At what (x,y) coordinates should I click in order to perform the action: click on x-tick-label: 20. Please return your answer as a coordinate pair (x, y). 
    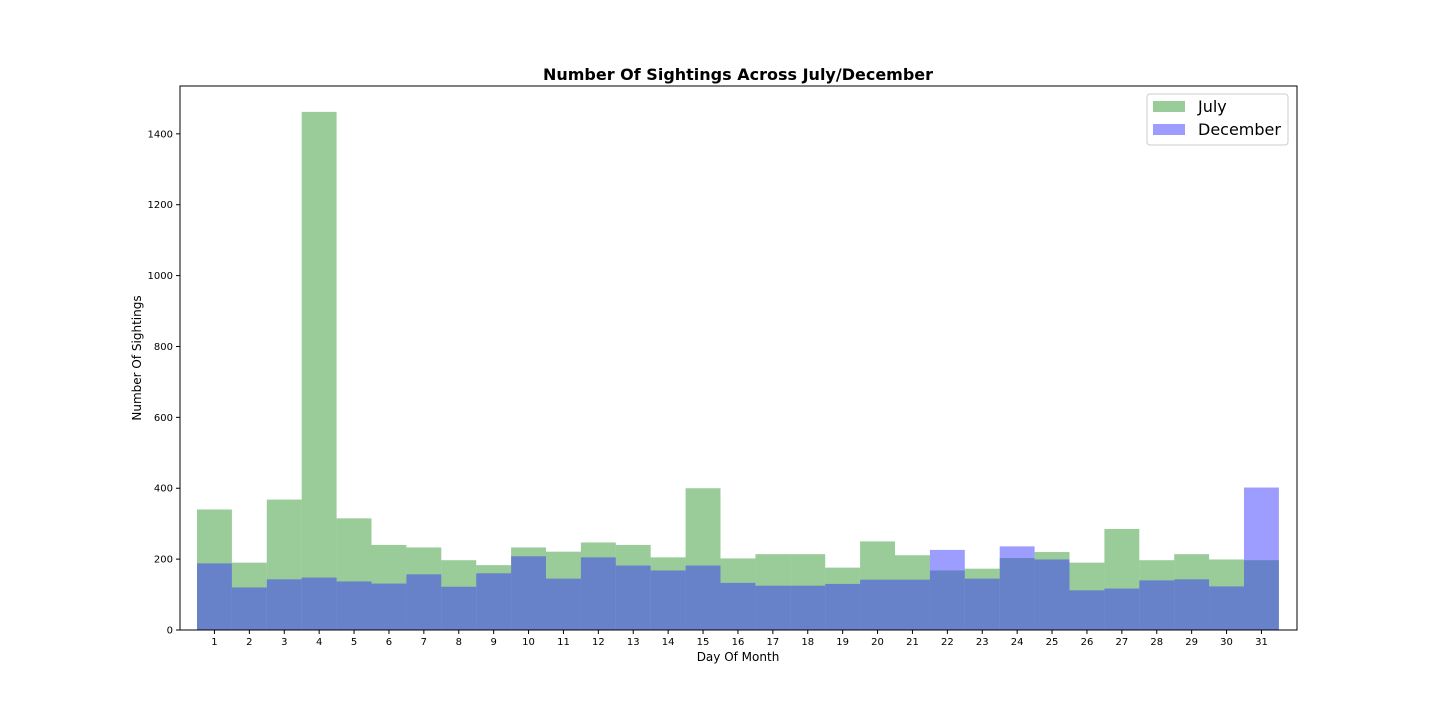
    Looking at the image, I should click on (877, 642).